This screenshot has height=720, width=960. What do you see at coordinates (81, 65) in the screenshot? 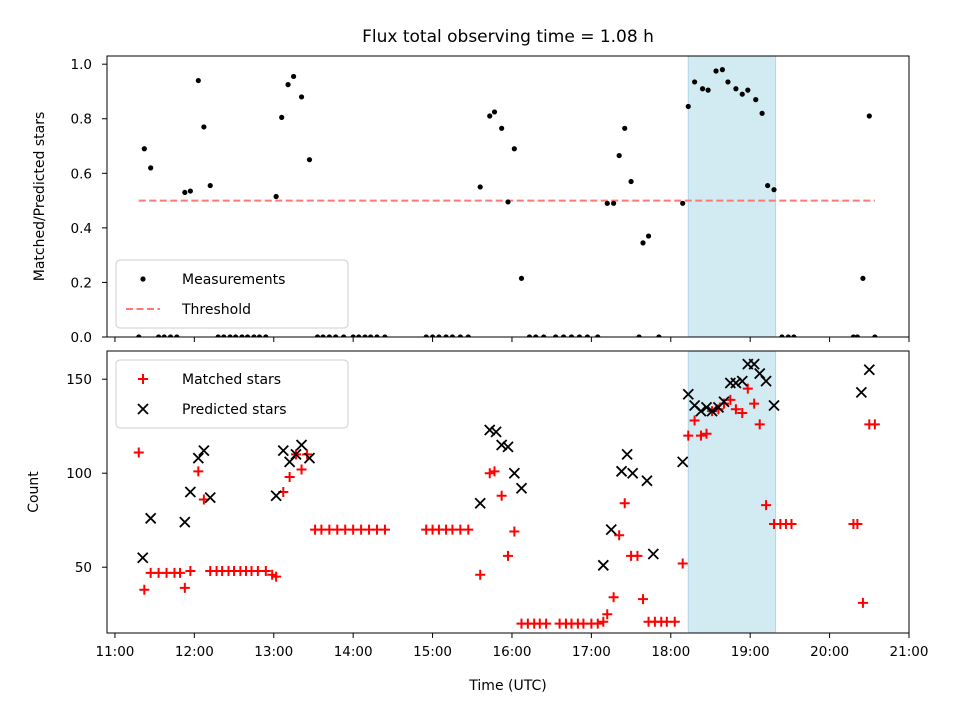
I see `y-tick-label: 1.0` at bounding box center [81, 65].